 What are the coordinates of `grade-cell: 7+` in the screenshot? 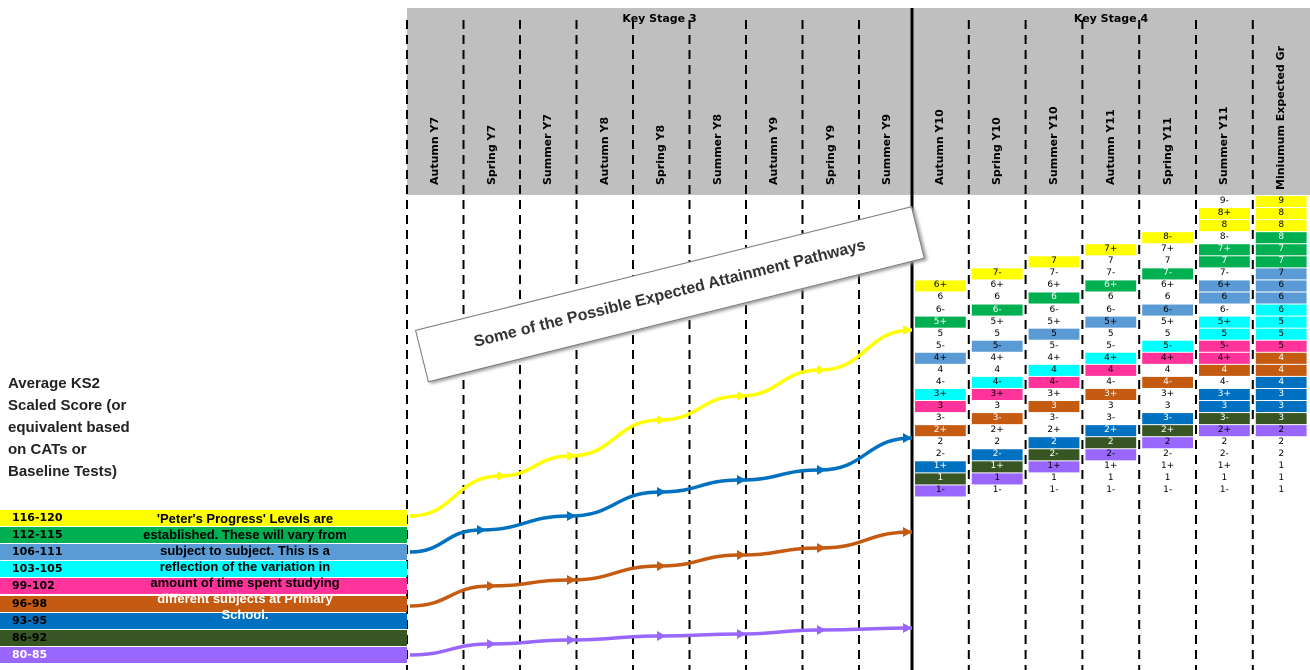 It's located at (1224, 249).